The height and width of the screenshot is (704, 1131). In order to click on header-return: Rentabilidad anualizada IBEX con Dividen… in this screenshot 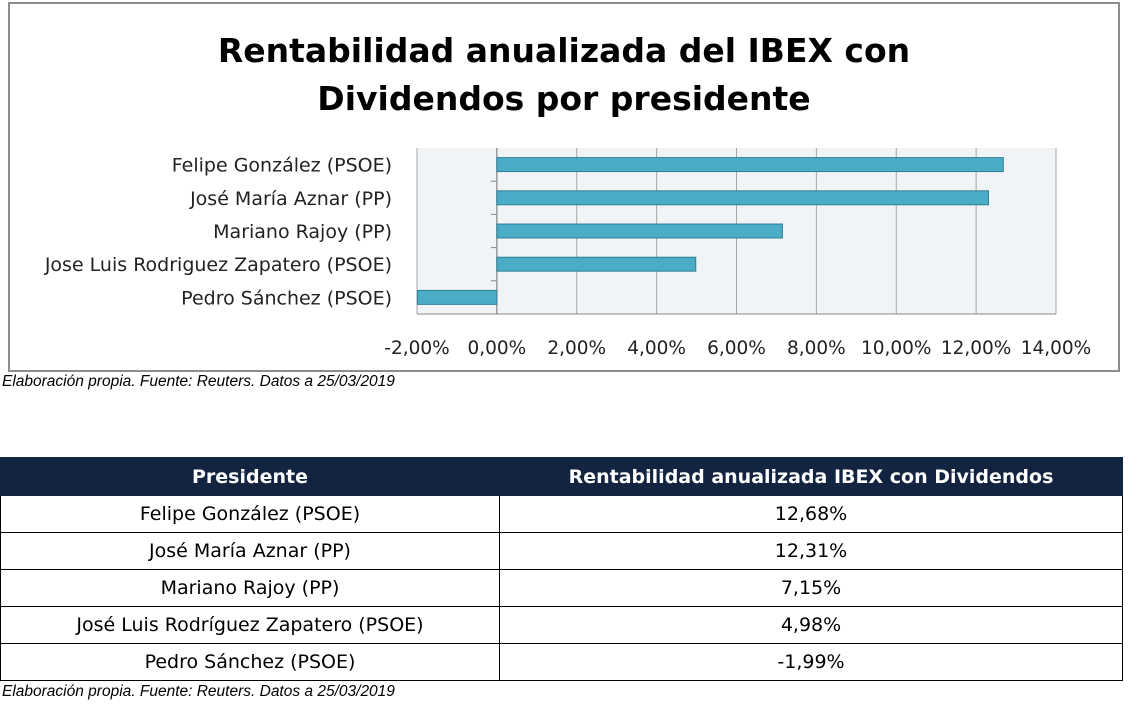, I will do `click(811, 476)`.